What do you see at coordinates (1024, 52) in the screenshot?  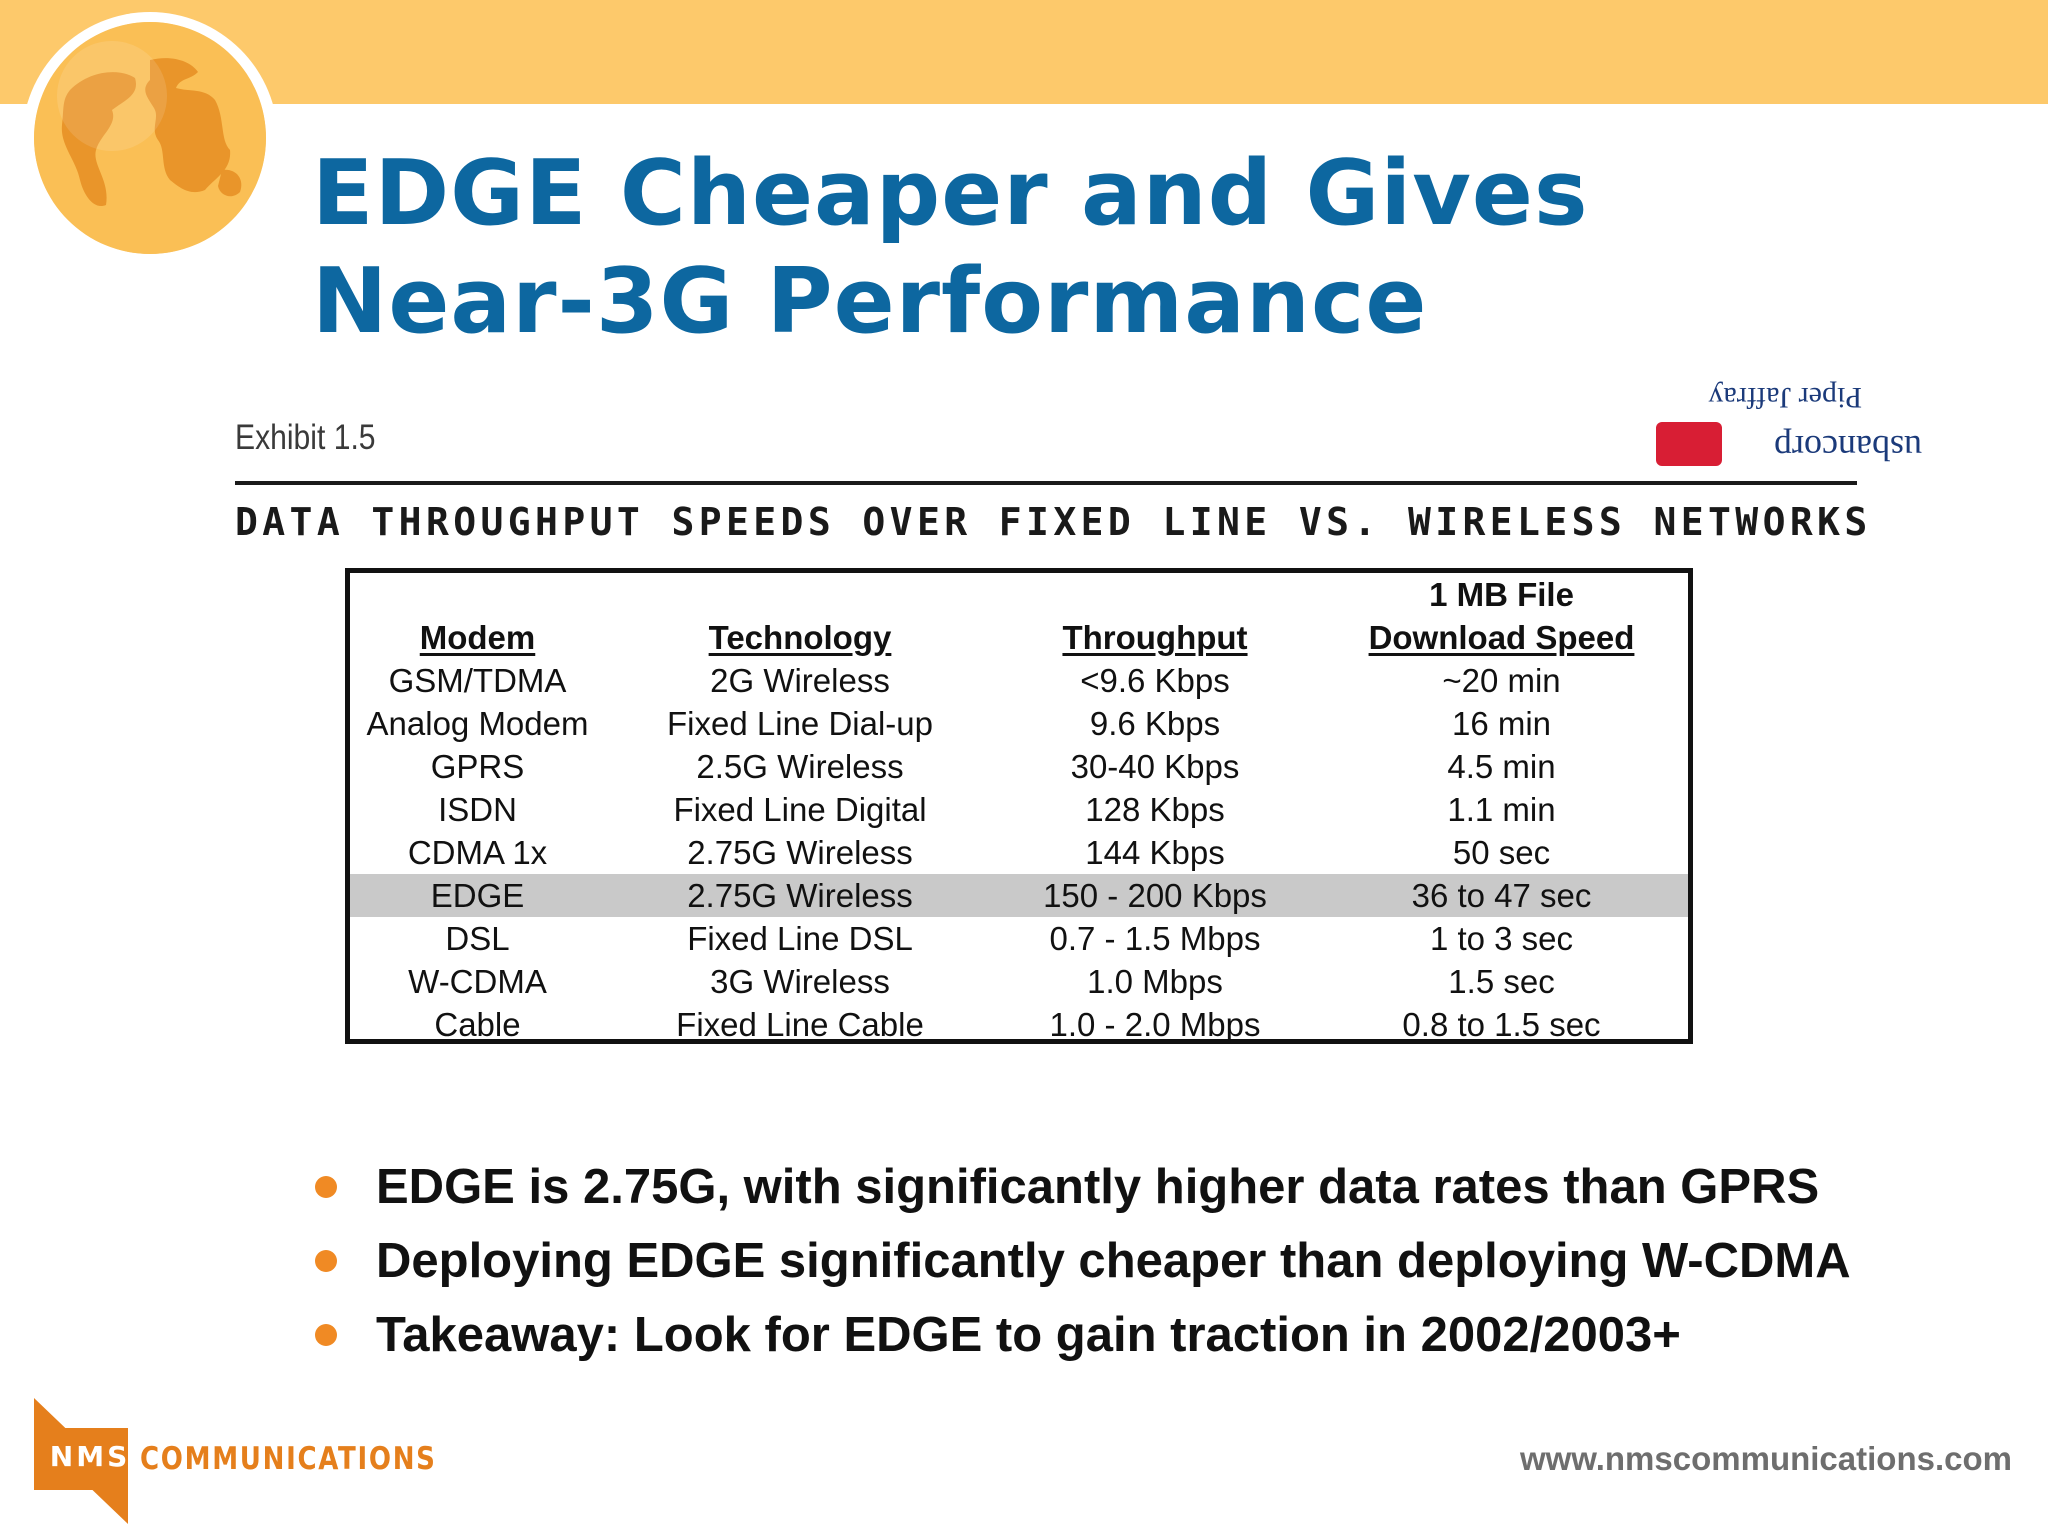 I see `top-banner` at bounding box center [1024, 52].